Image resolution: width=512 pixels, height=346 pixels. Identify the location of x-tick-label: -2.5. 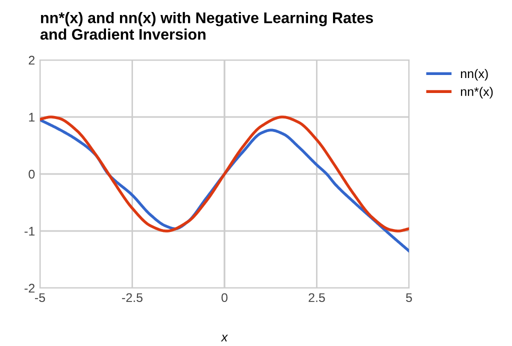
(132, 297).